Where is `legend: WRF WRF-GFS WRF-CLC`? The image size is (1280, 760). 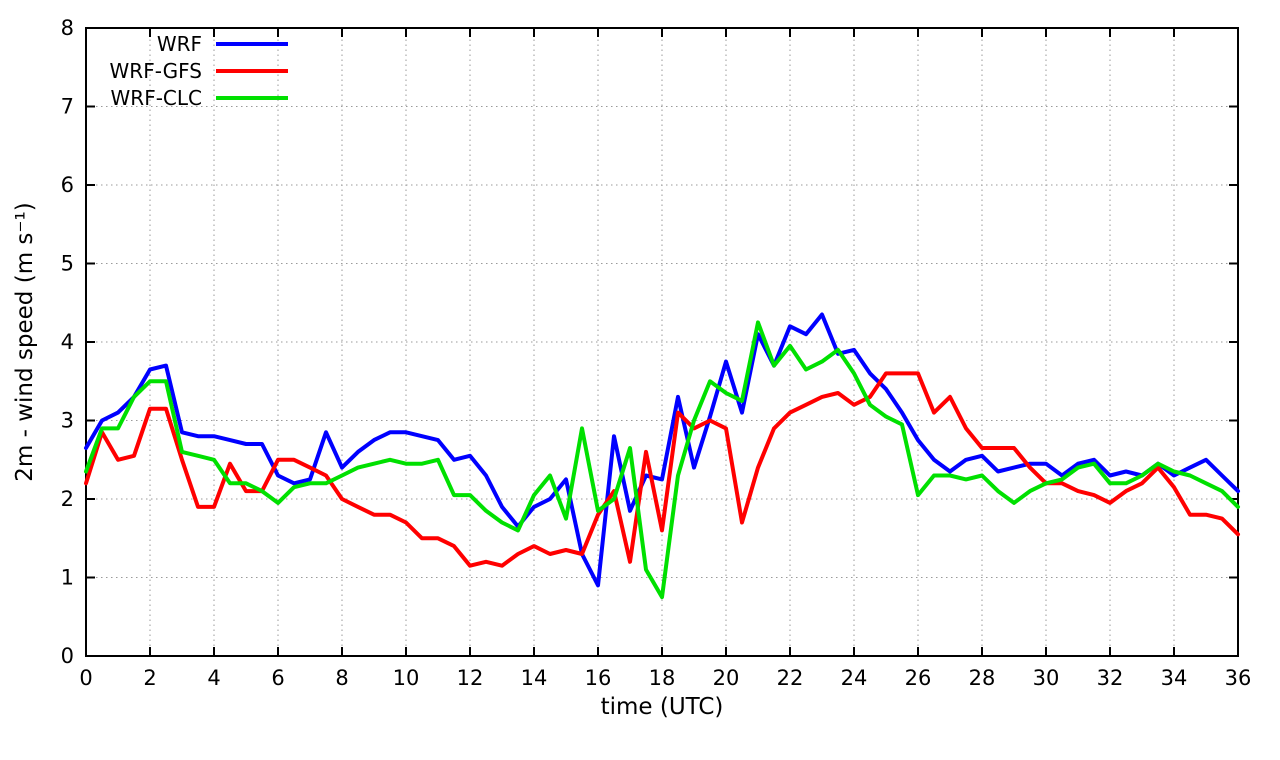 legend: WRF WRF-GFS WRF-CLC is located at coordinates (188, 70).